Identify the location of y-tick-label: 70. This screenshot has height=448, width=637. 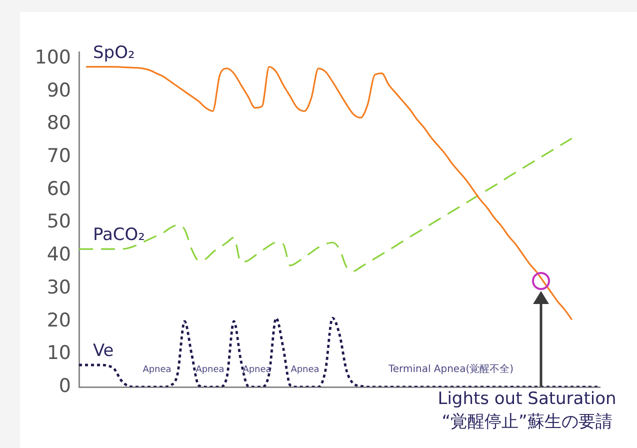
(58, 156).